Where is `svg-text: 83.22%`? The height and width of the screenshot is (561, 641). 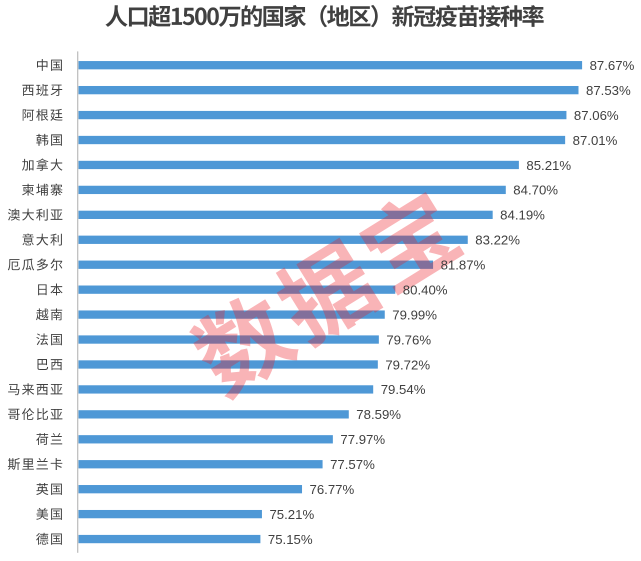
svg-text: 83.22% is located at coordinates (497, 240).